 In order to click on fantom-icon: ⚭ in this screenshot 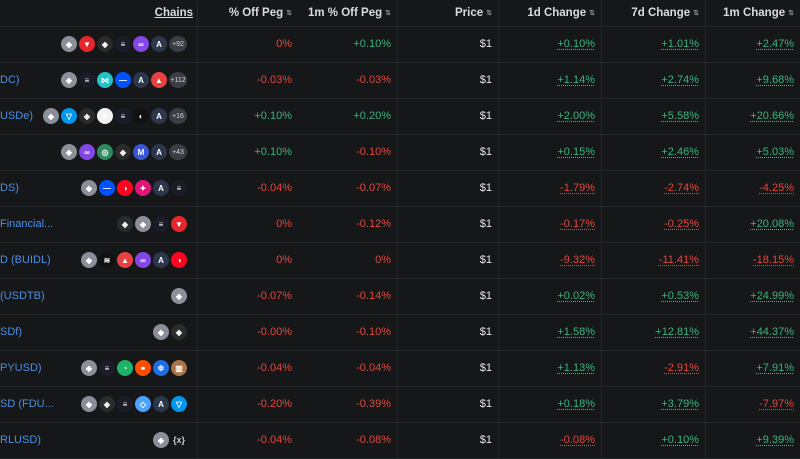, I will do `click(143, 368)`.